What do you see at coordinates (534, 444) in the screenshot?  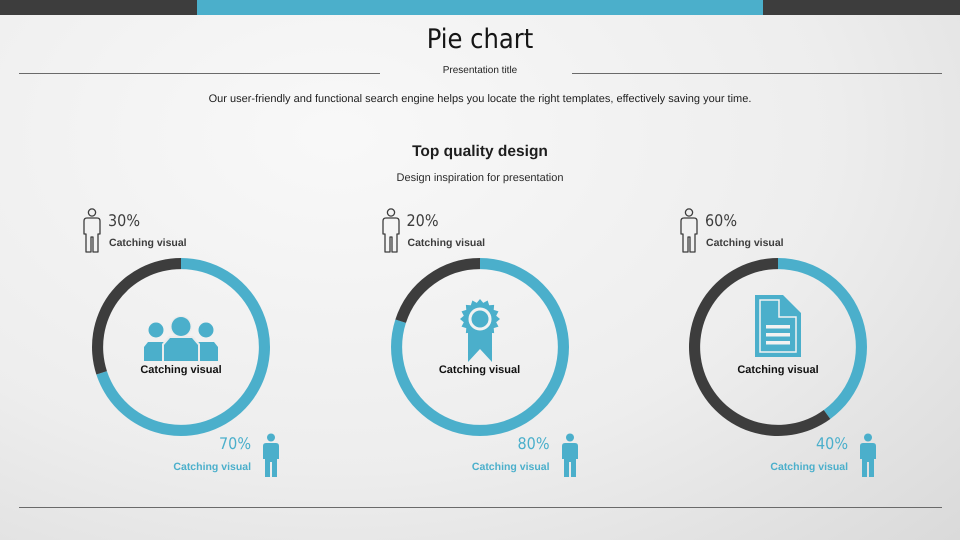 I see `data-label: 80%` at bounding box center [534, 444].